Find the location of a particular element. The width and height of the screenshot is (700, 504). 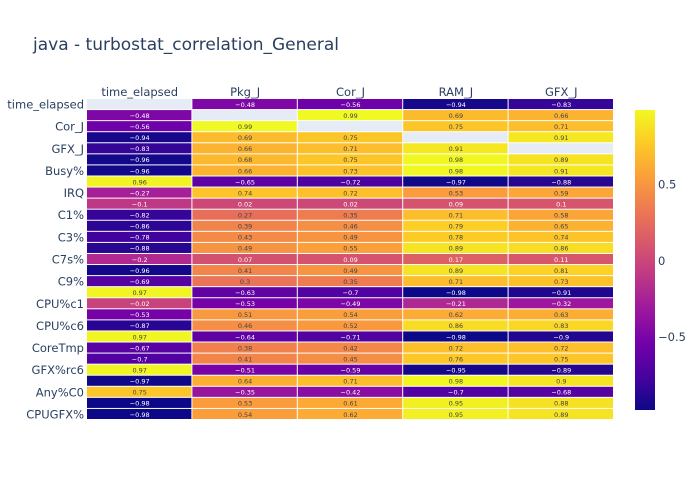

cell-value-label: −0.89 is located at coordinates (561, 370).